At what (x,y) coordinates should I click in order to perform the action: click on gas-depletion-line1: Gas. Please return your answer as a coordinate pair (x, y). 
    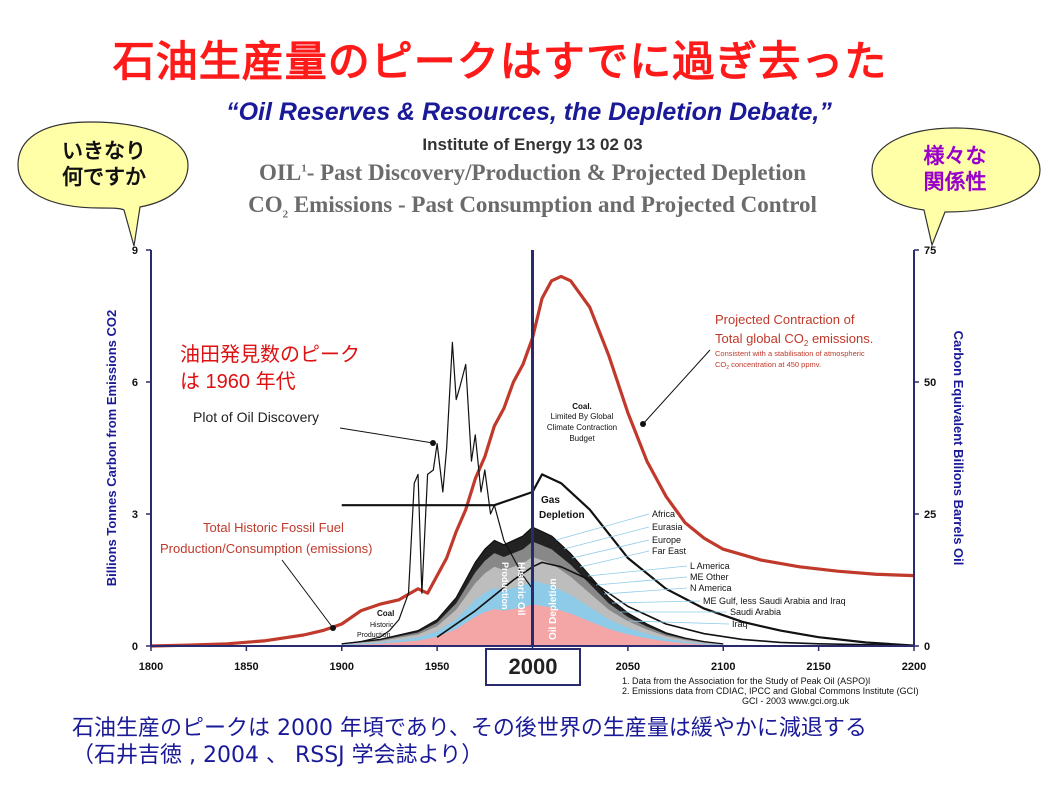
    Looking at the image, I should click on (550, 500).